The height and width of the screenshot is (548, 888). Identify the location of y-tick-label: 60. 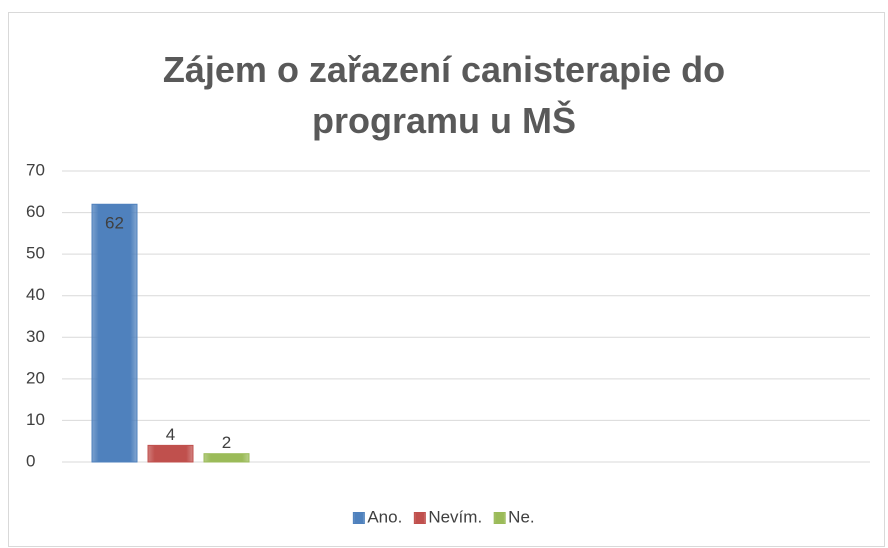
(35, 211).